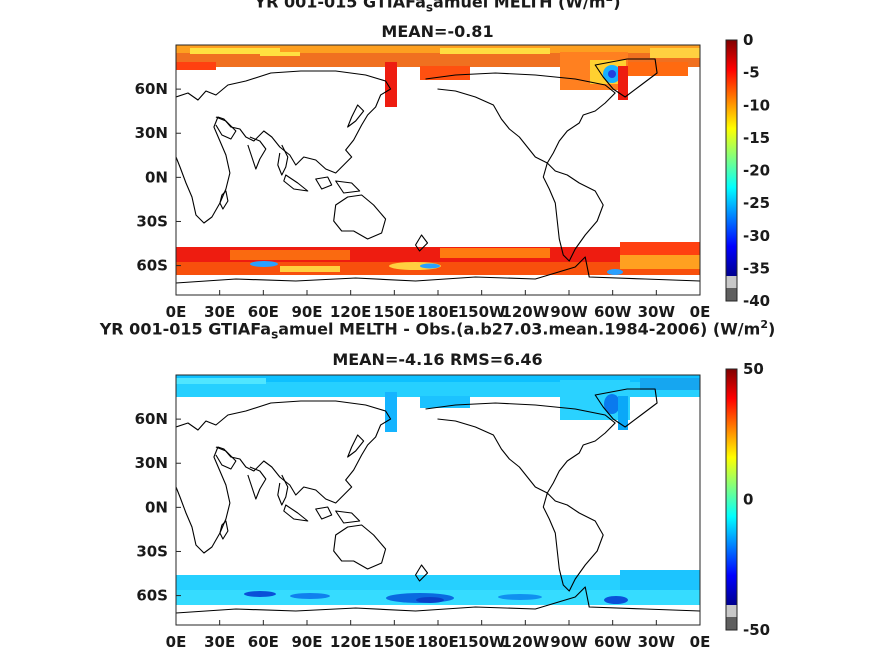 The image size is (875, 656). Describe the element at coordinates (753, 369) in the screenshot. I see `colorbar-tick-label: 50` at that location.